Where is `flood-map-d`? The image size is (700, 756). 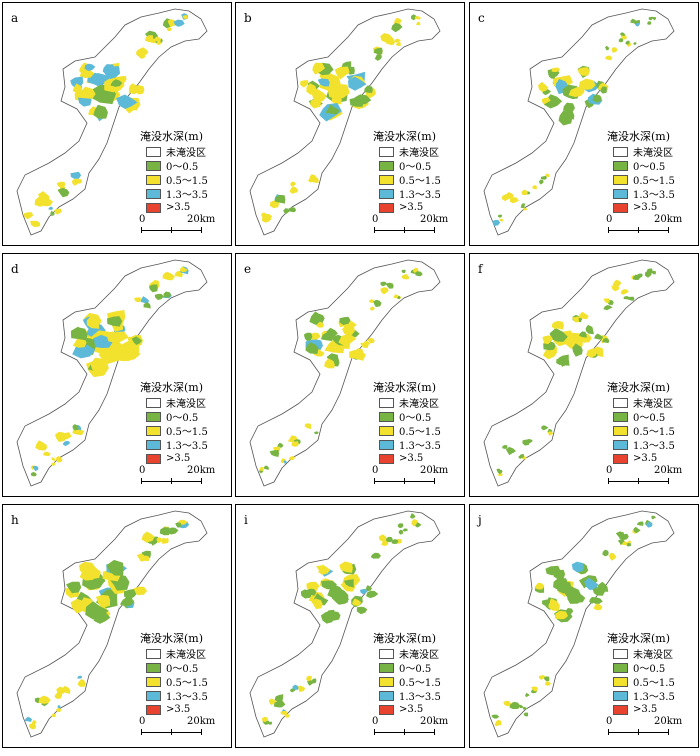
flood-map-d is located at coordinates (112, 373).